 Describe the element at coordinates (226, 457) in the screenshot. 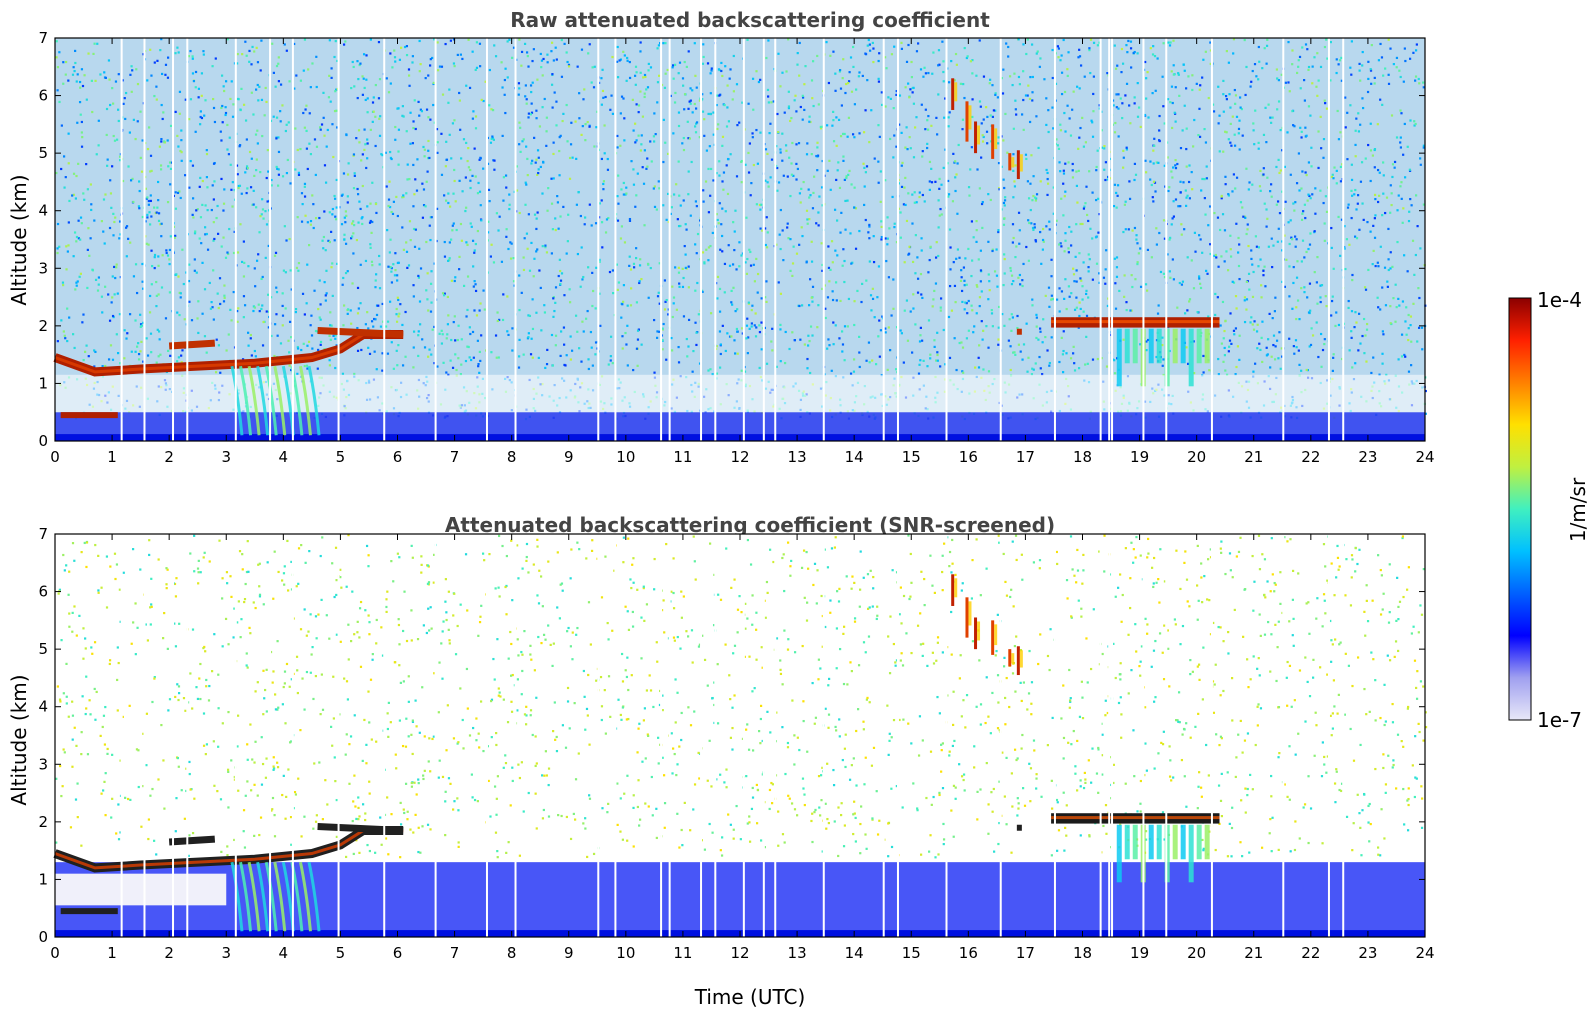

I see `x-tick-label: 3` at that location.